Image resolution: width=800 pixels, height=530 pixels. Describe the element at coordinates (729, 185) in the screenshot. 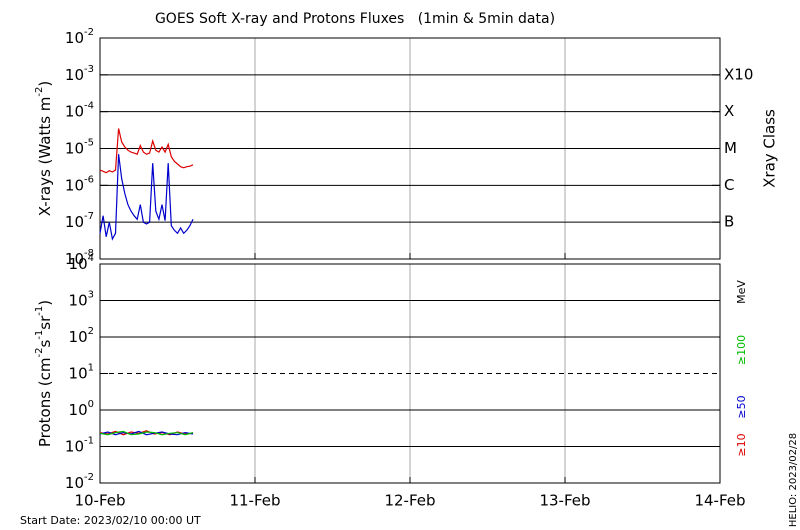

I see `class-label: C` at that location.